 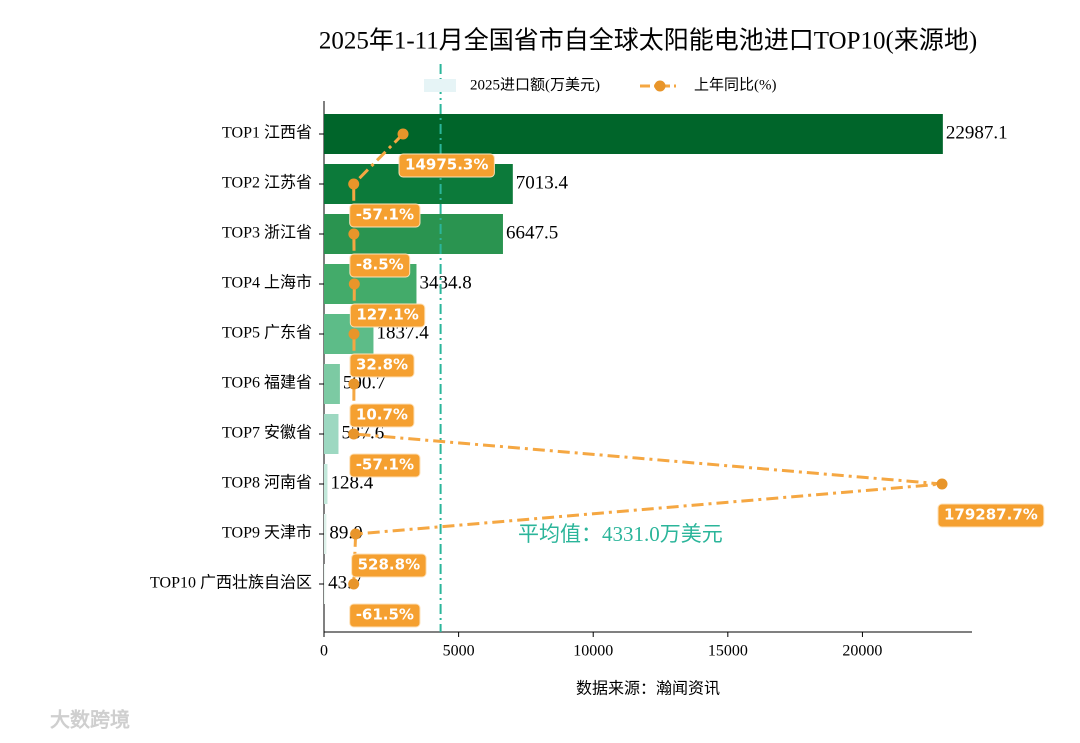 I want to click on yoy-value-label: 10.7%, so click(x=382, y=415).